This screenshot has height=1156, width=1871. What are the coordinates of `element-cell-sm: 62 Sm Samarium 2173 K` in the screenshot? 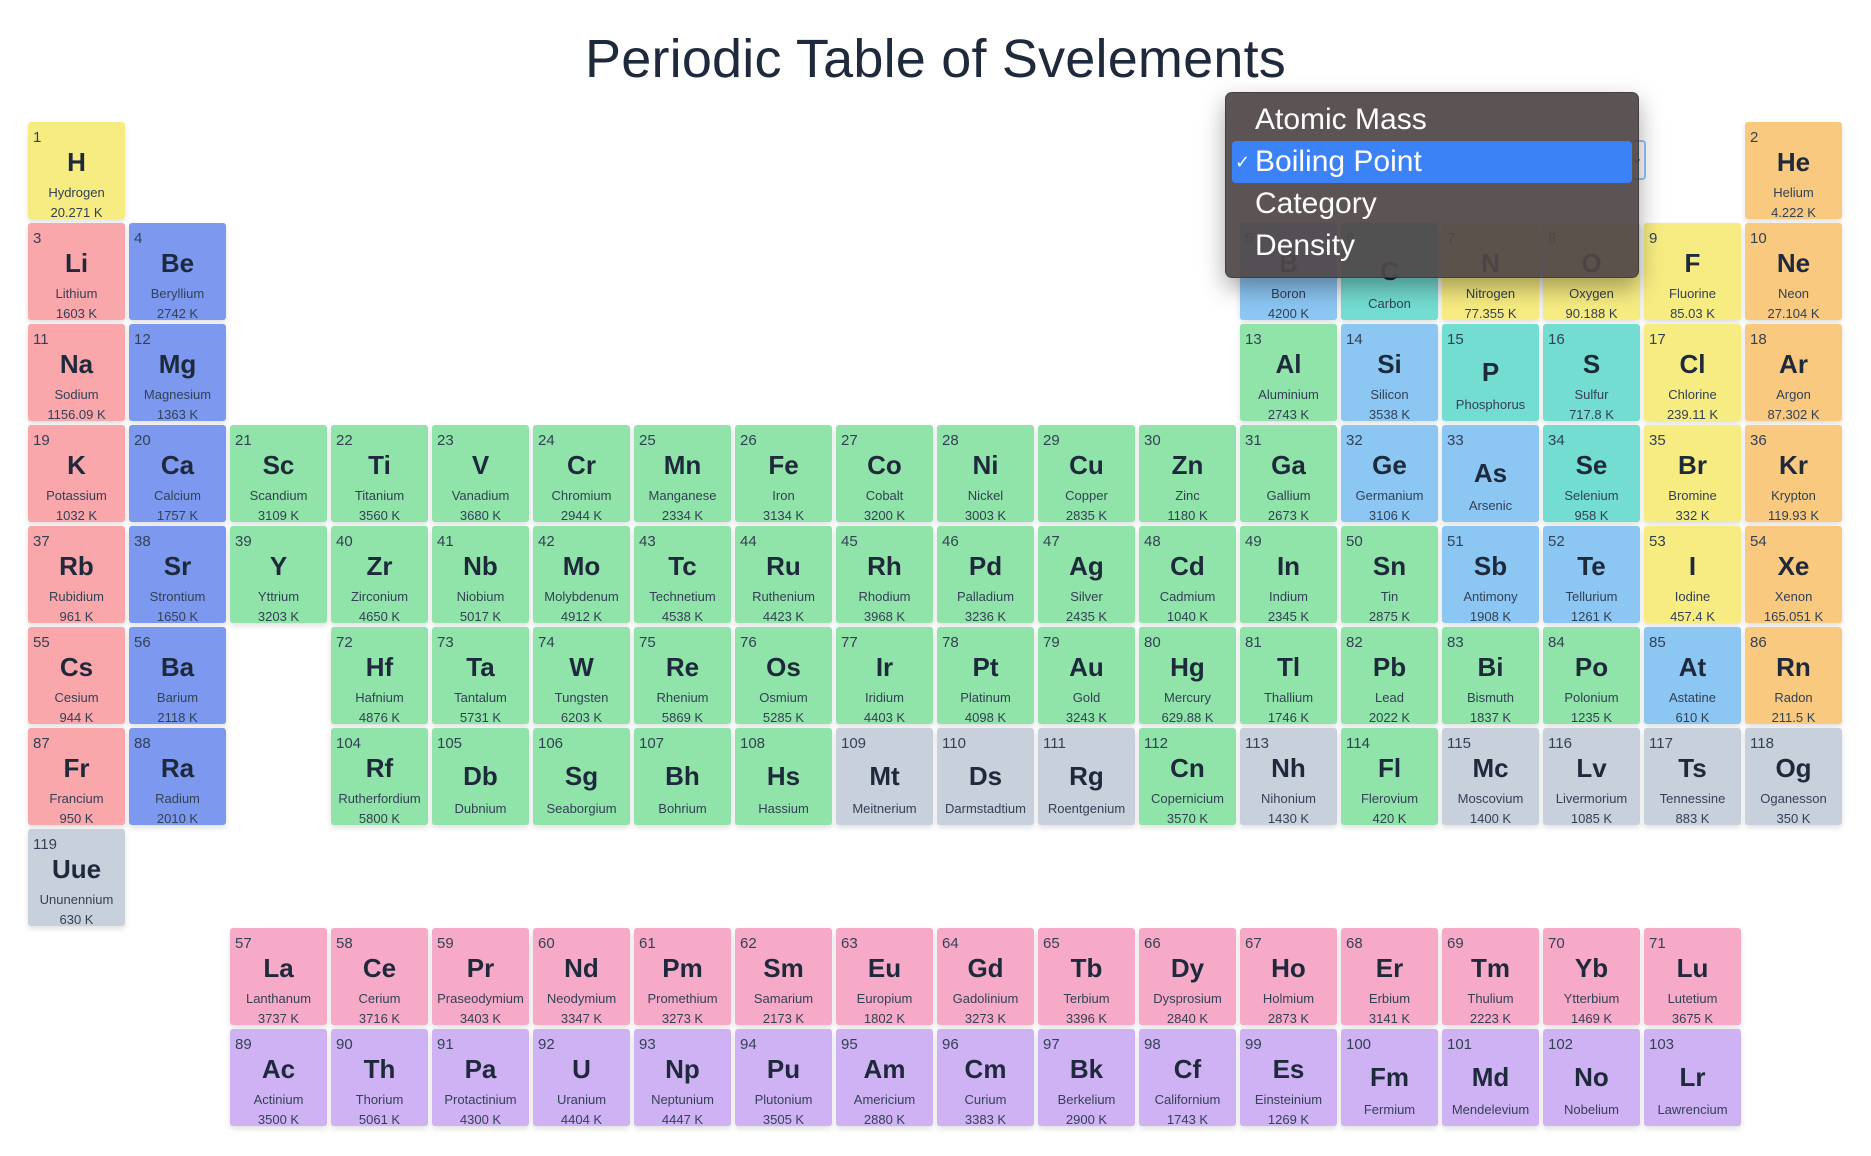 It's located at (783, 976).